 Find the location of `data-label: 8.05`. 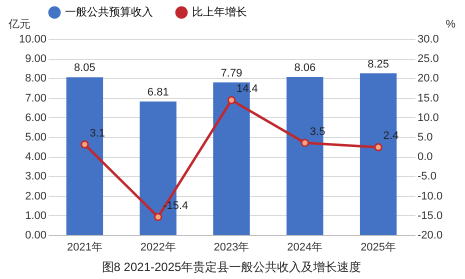

data-label: 8.05 is located at coordinates (85, 68).